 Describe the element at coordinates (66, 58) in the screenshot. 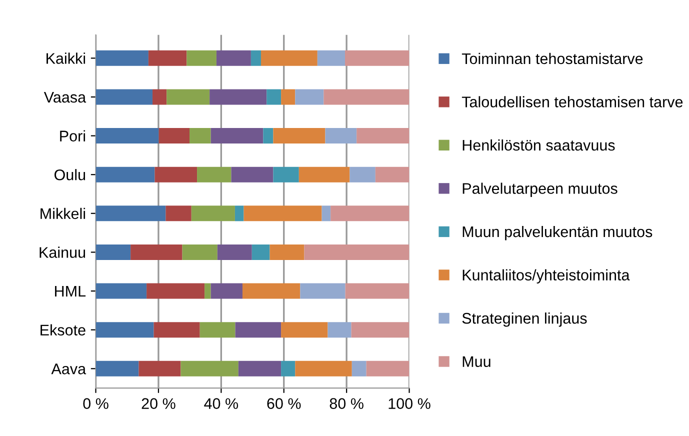

I see `y-tick-label: Kaikki` at that location.